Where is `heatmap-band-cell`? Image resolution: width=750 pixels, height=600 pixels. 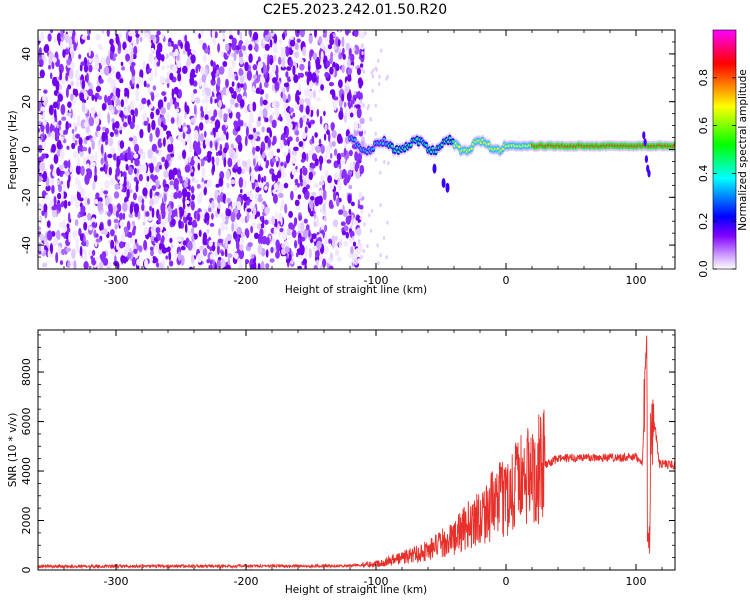 heatmap-band-cell is located at coordinates (434, 168).